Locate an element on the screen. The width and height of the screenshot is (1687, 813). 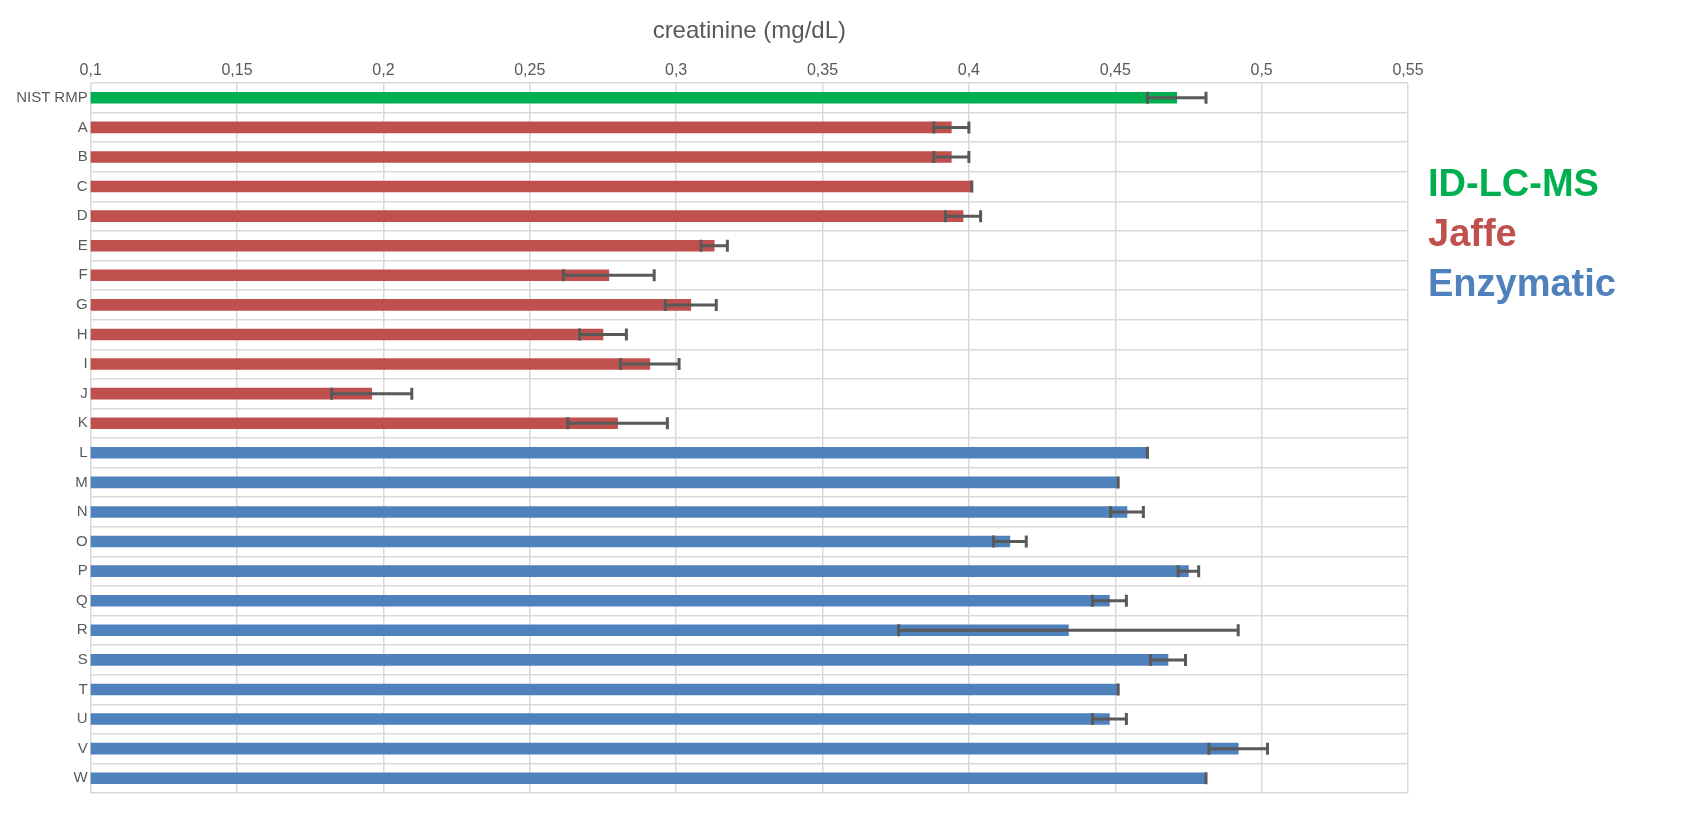
x-tick-label: 0,55 is located at coordinates (1408, 69).